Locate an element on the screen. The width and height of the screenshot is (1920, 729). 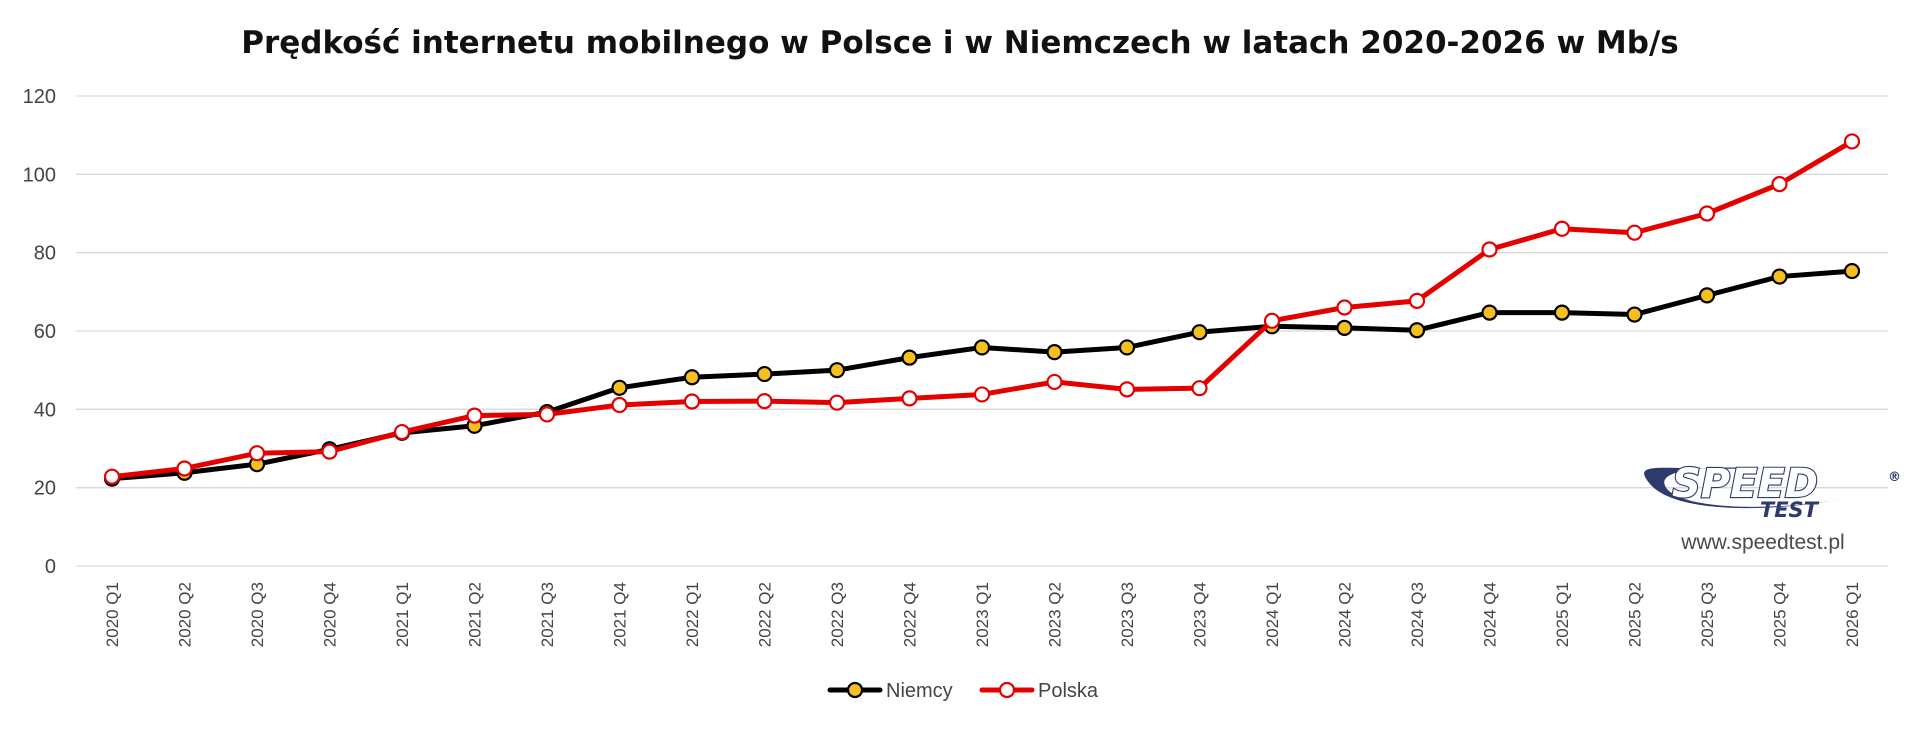
x-tick-label: 2020 Q3 is located at coordinates (257, 614).